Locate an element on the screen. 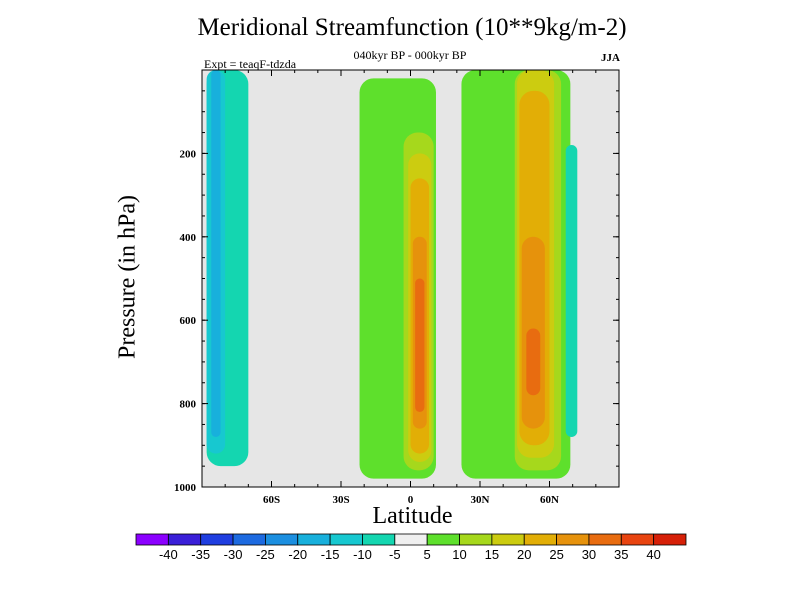  colorbar-label: 20 is located at coordinates (524, 554).